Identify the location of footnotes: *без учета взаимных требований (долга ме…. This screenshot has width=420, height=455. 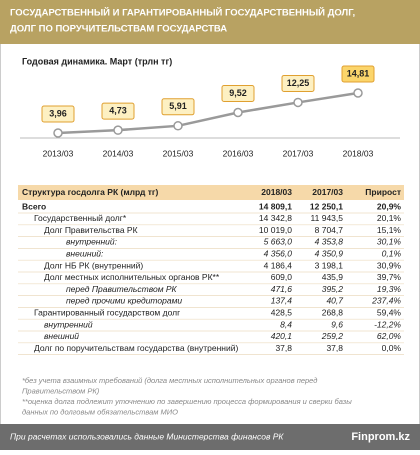
(187, 396).